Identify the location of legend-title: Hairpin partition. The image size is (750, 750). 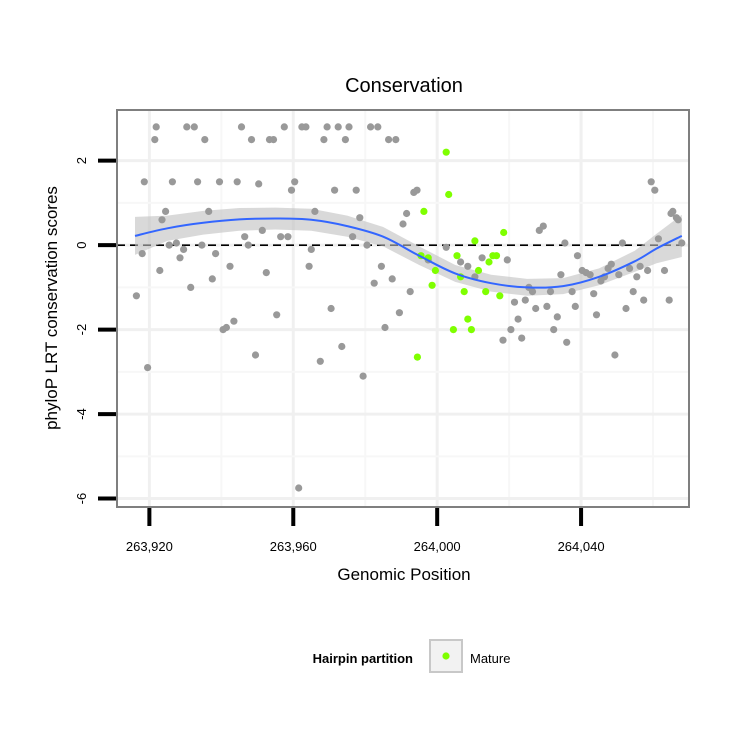
(363, 658).